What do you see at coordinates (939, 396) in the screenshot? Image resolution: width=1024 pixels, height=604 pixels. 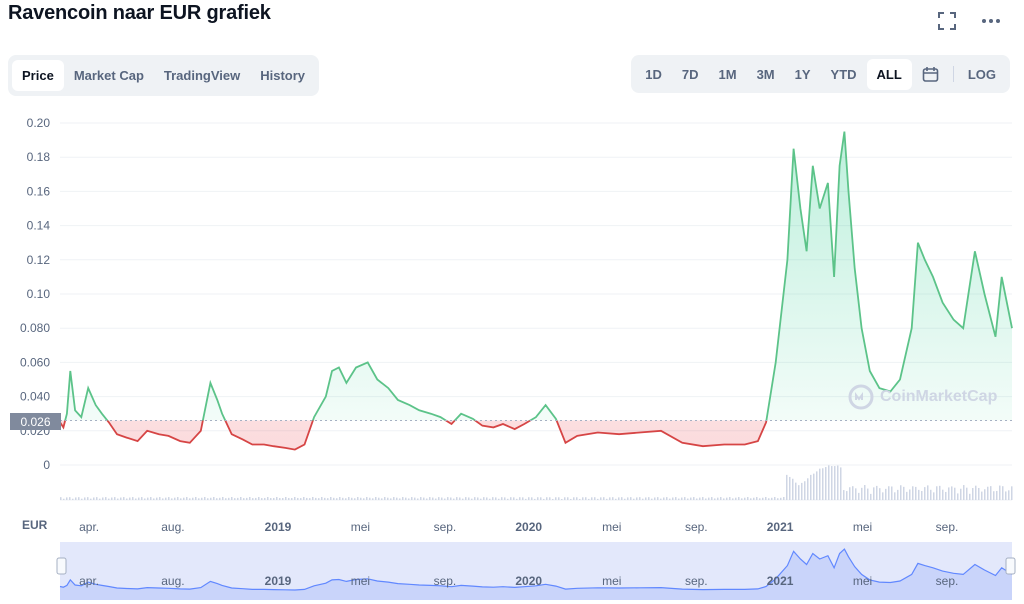 I see `watermark-text: CoinMarketCap` at bounding box center [939, 396].